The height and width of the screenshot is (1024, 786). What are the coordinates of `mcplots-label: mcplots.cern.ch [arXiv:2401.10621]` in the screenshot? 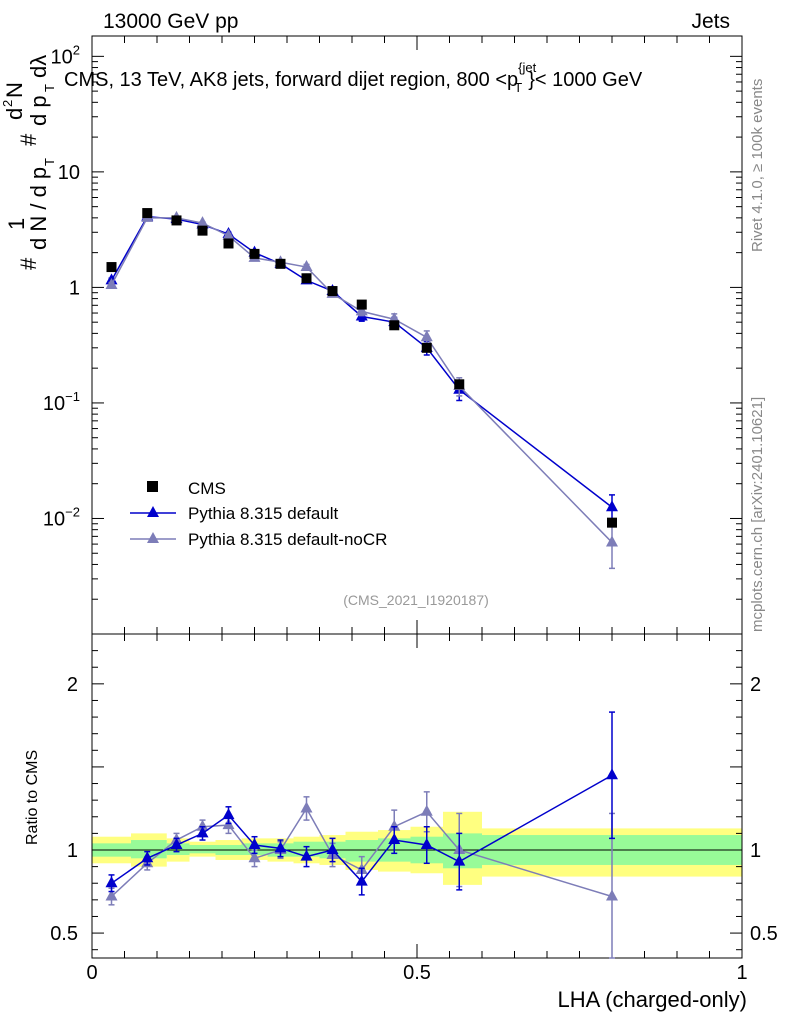 It's located at (757, 514).